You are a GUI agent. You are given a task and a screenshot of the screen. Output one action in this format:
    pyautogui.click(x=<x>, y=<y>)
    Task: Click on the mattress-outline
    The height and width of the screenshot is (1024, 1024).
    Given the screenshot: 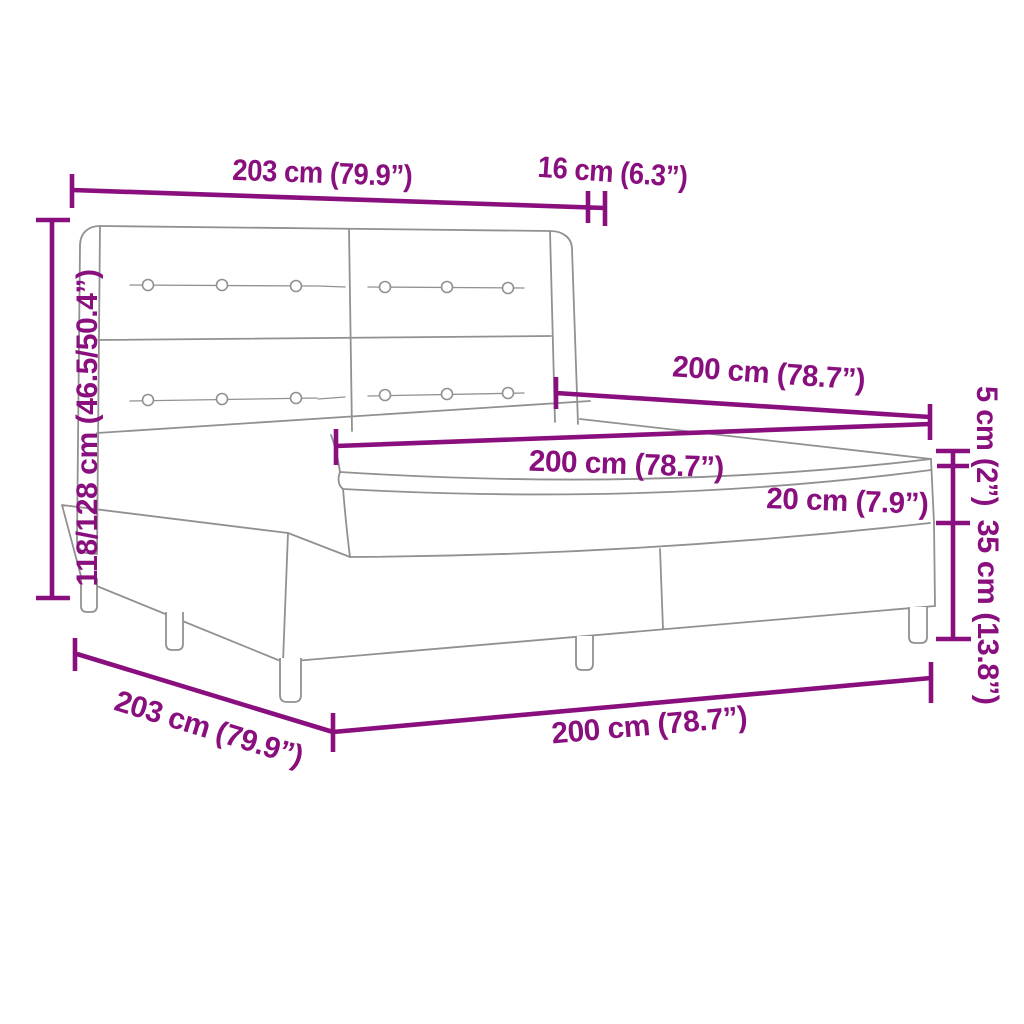 What is the action you would take?
    pyautogui.click(x=632, y=488)
    